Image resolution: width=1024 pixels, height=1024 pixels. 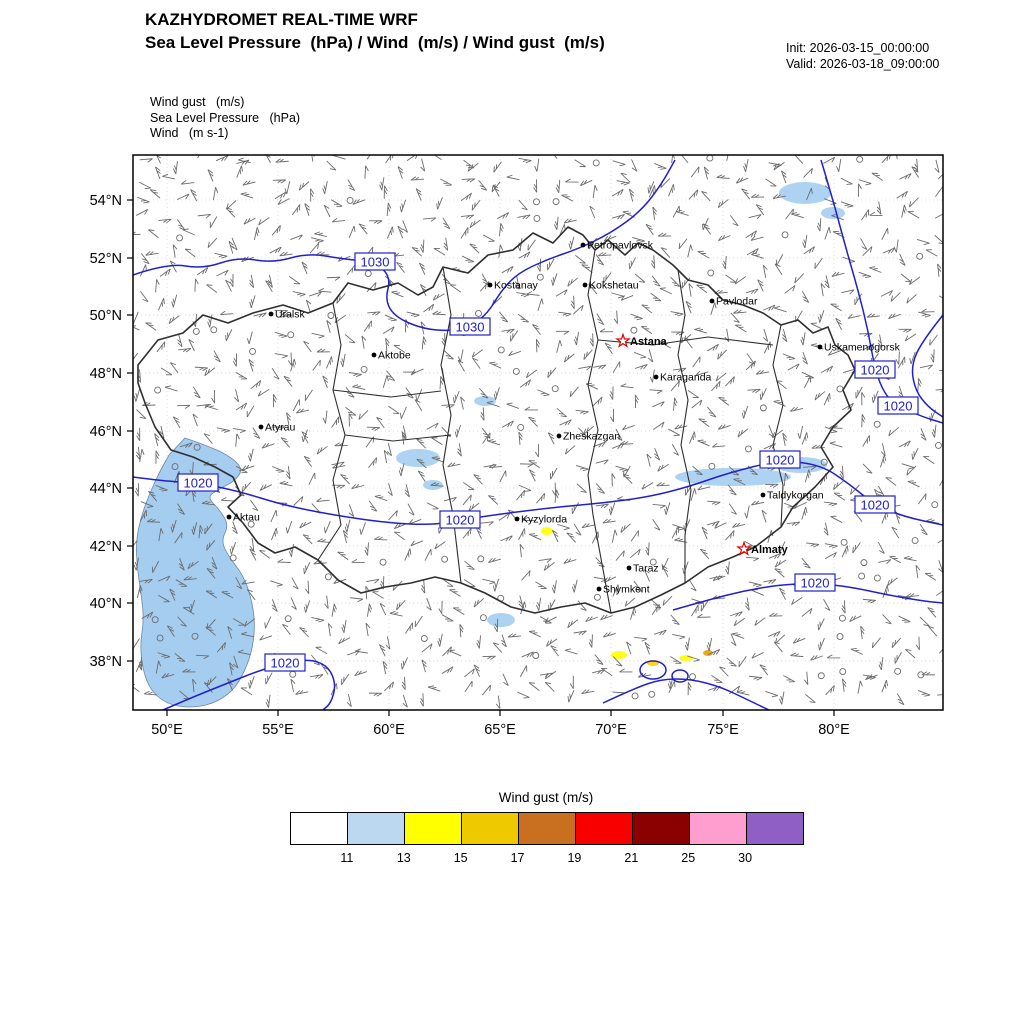 What do you see at coordinates (197, 102) in the screenshot?
I see `legend-line-wind-gust: Wind gust (m/s)` at bounding box center [197, 102].